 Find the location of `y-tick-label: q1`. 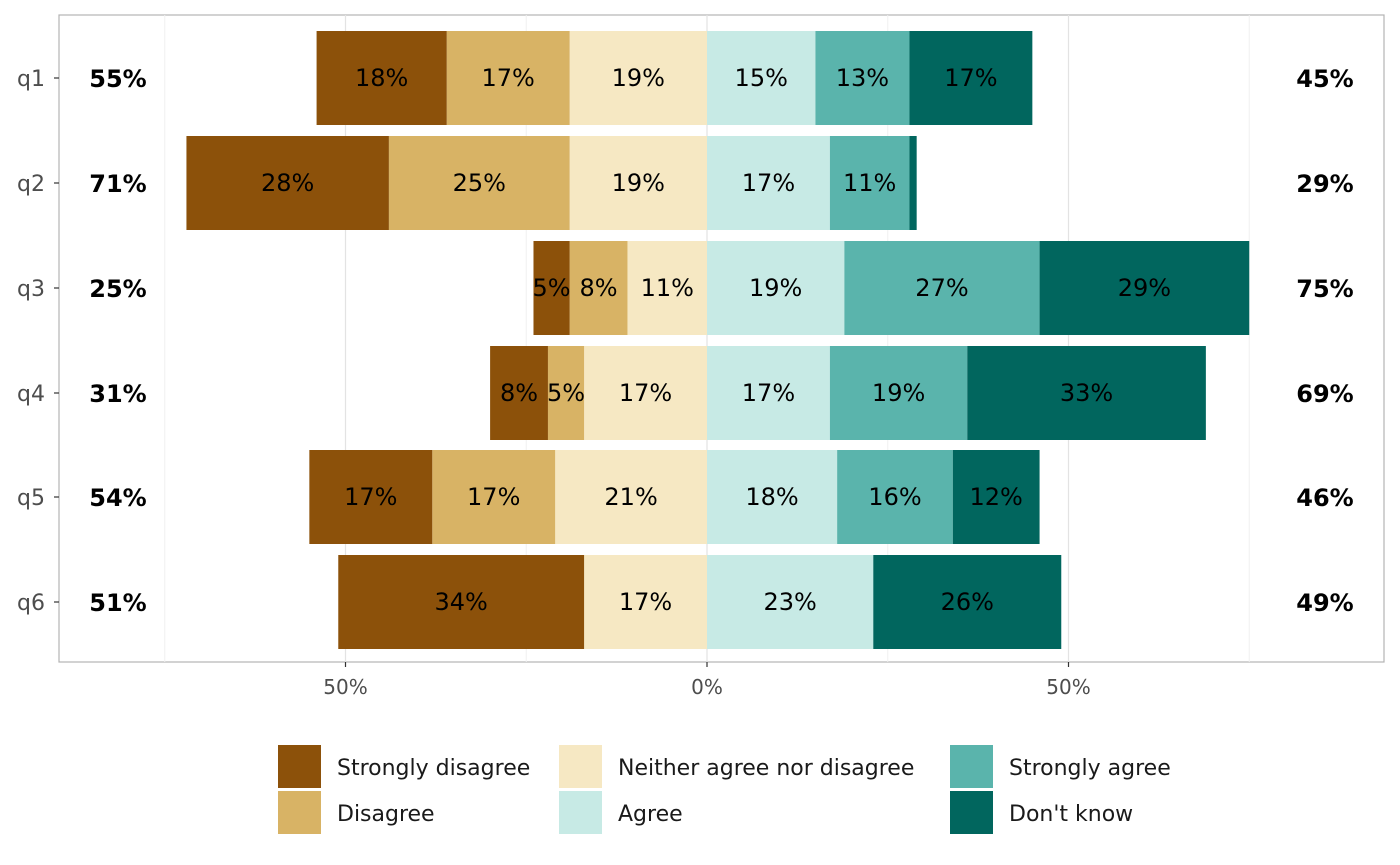

y-tick-label: q1 is located at coordinates (31, 79).